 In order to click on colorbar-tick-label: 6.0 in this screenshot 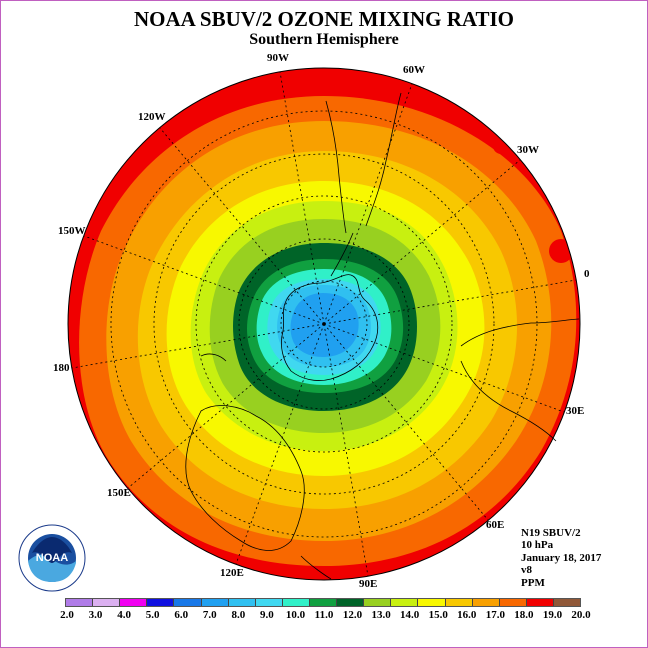, I will do `click(181, 615)`.